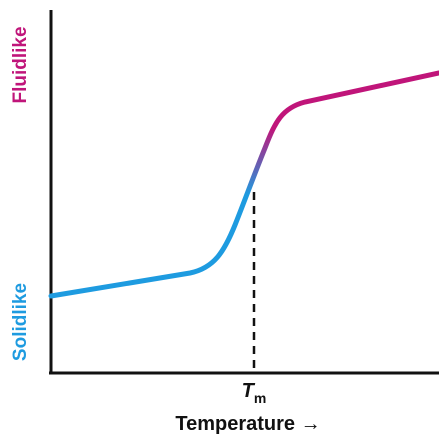 This screenshot has height=438, width=439. I want to click on tm-label: Tm, so click(254, 393).